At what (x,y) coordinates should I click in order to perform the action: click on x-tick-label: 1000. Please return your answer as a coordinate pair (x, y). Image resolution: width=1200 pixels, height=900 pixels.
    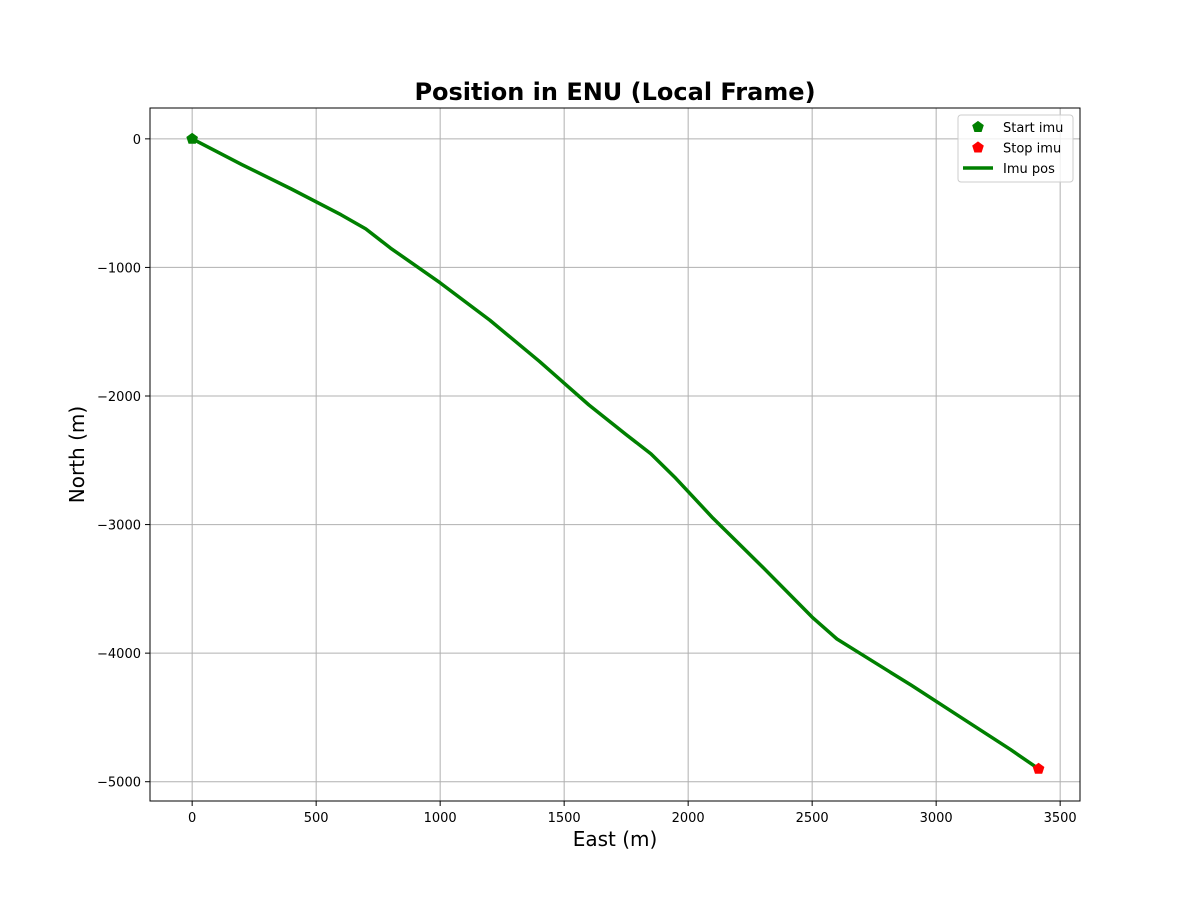
    Looking at the image, I should click on (440, 818).